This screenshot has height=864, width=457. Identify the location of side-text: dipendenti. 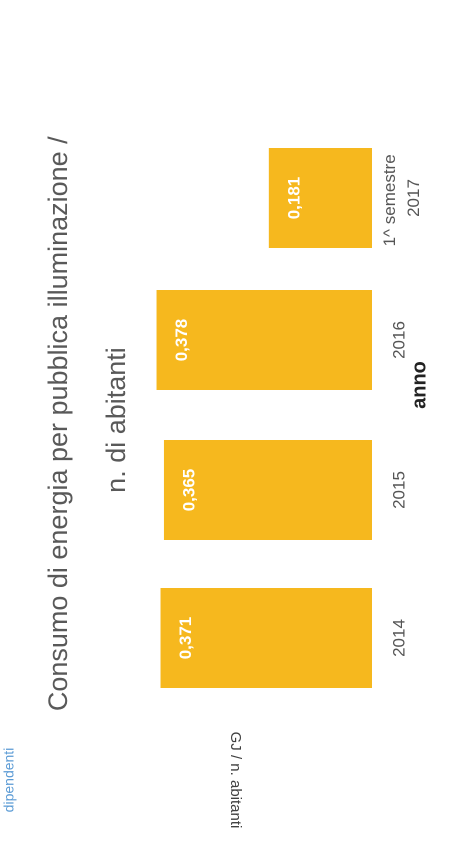
(9, 780).